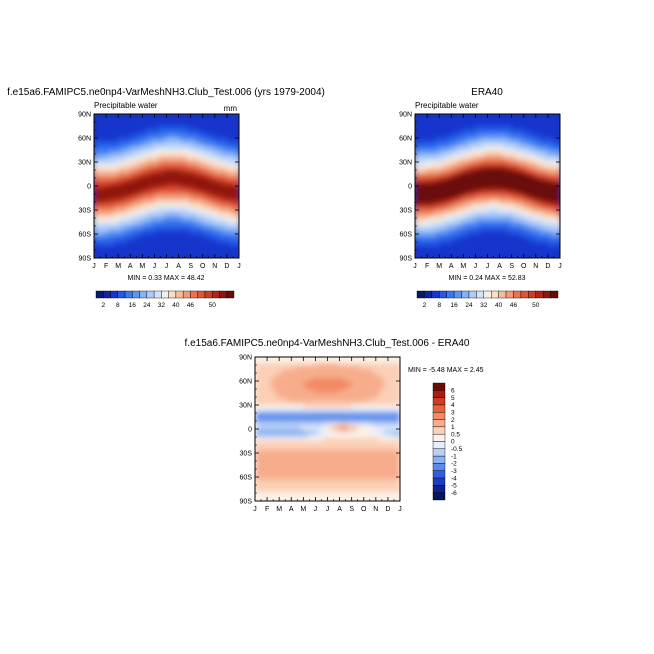 Image resolution: width=654 pixels, height=654 pixels. Describe the element at coordinates (85, 259) in the screenshot. I see `y-tick-label: 90S` at that location.